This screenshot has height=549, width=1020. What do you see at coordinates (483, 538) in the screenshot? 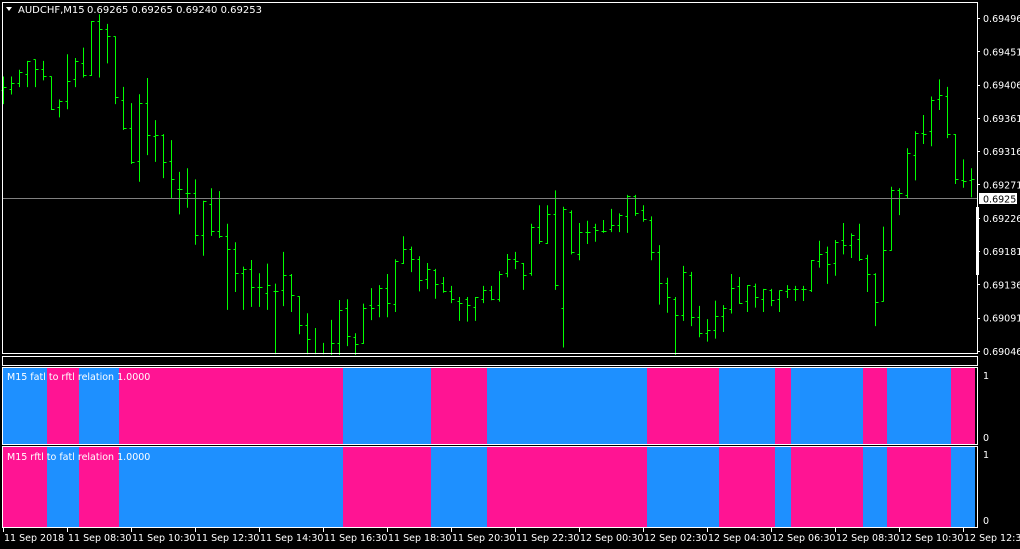
I see `time-tick-label: 11 Sep 20:30` at bounding box center [483, 538].